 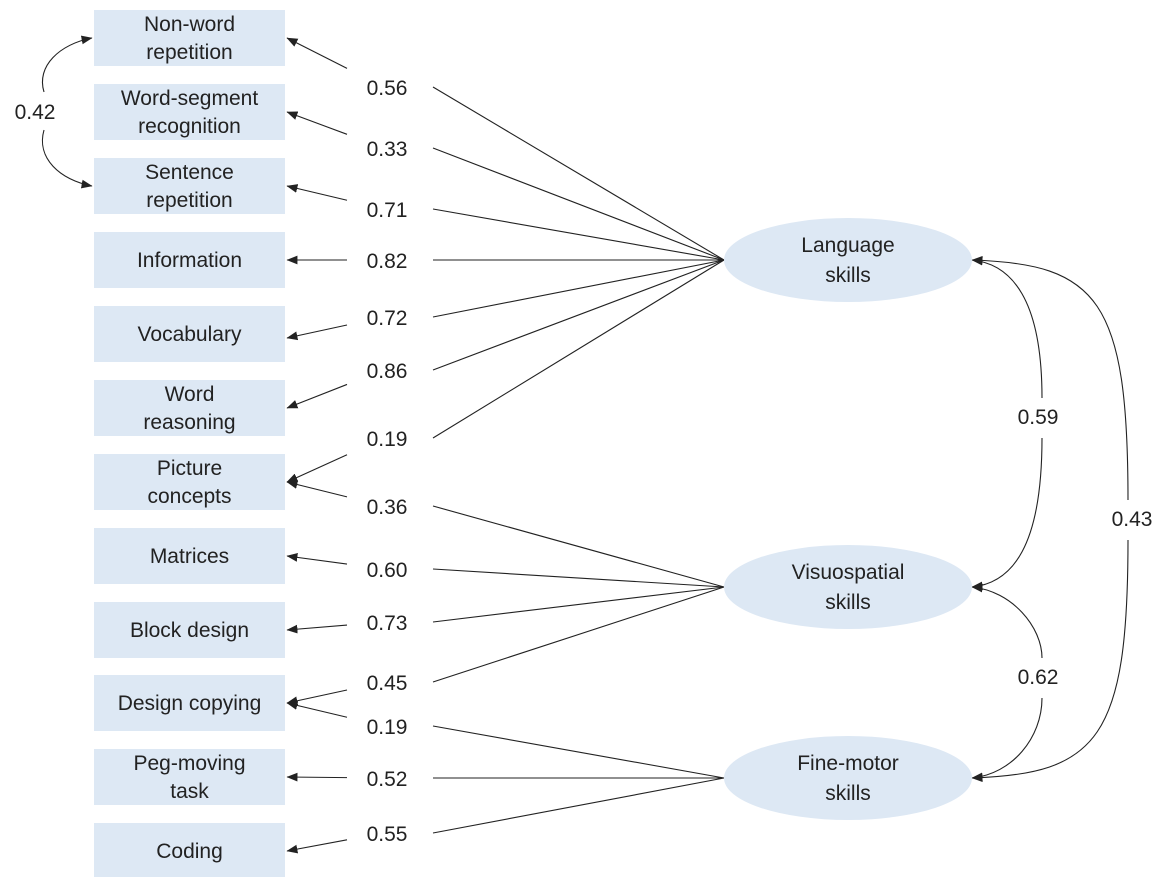 What do you see at coordinates (189, 468) in the screenshot?
I see `indicator-label: Picture` at bounding box center [189, 468].